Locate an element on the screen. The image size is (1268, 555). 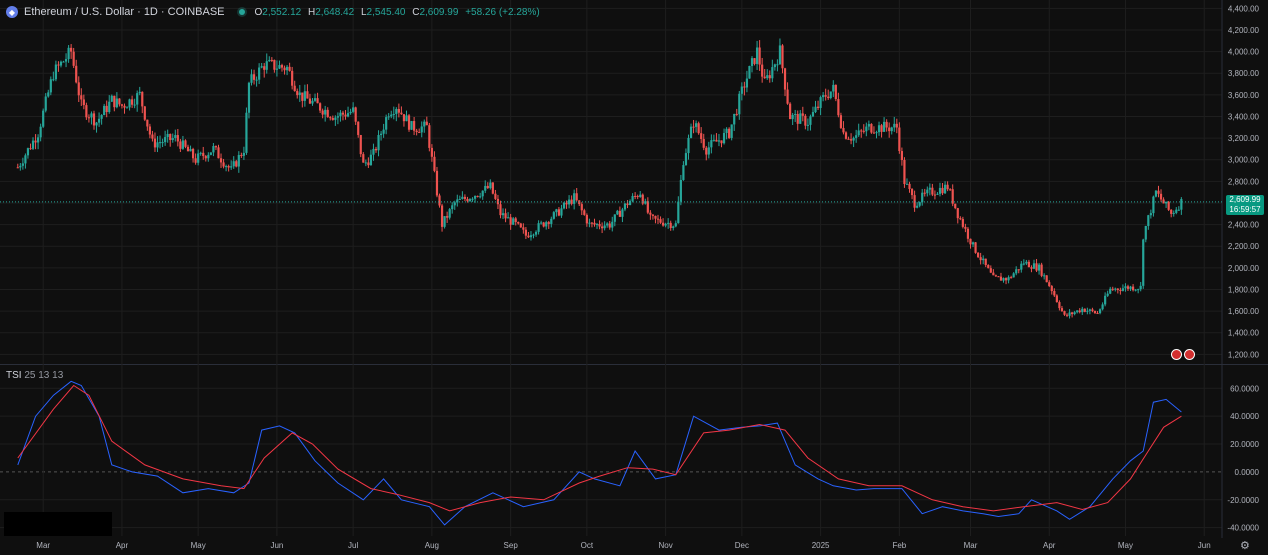
price-tick-label: 4,000.00 is located at coordinates (1244, 52).